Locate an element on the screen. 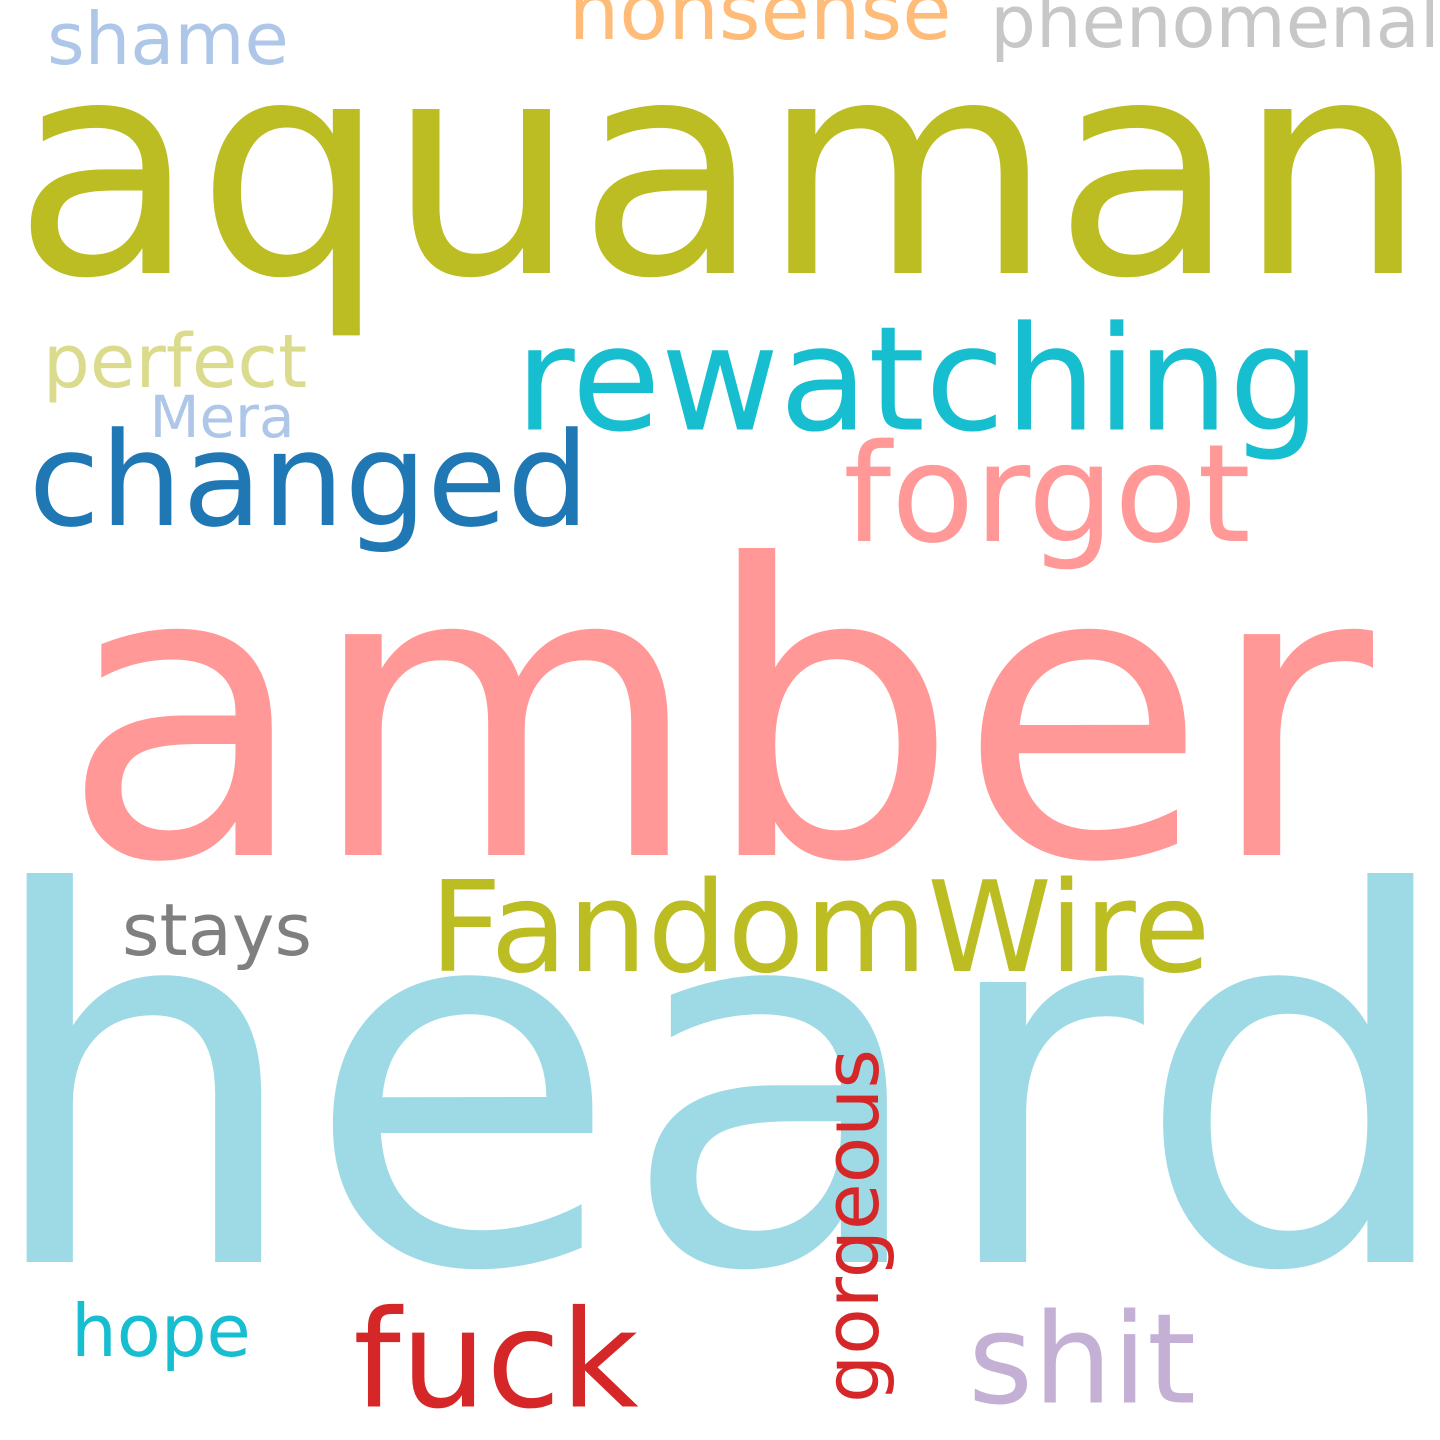 This screenshot has height=1440, width=1440. word-nonsense: nonsense is located at coordinates (760, 29).